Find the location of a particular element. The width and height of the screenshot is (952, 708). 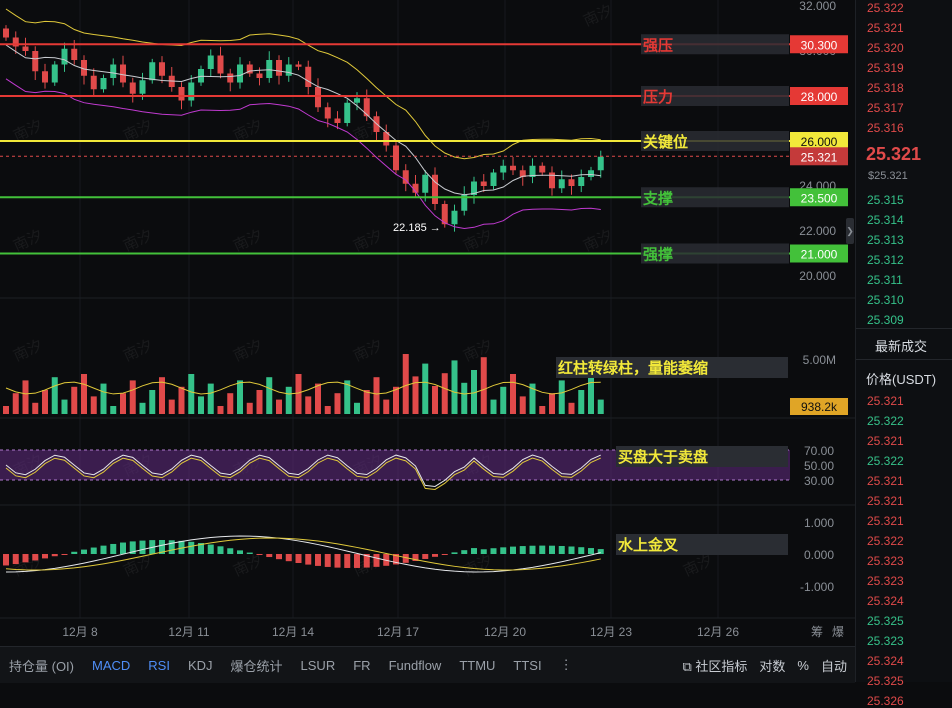

tab-liquidation: 爆仓统计 is located at coordinates (256, 666).